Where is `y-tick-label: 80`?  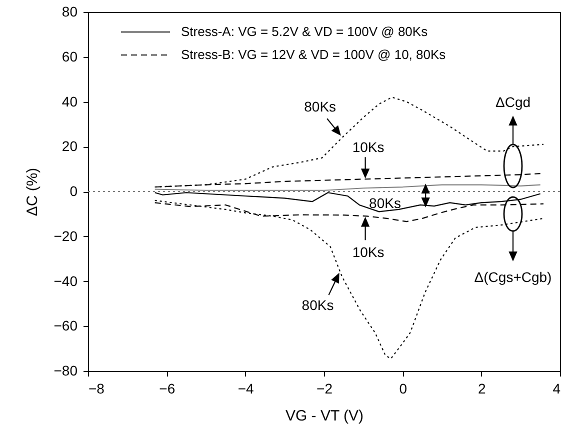
y-tick-label: 80 is located at coordinates (70, 12).